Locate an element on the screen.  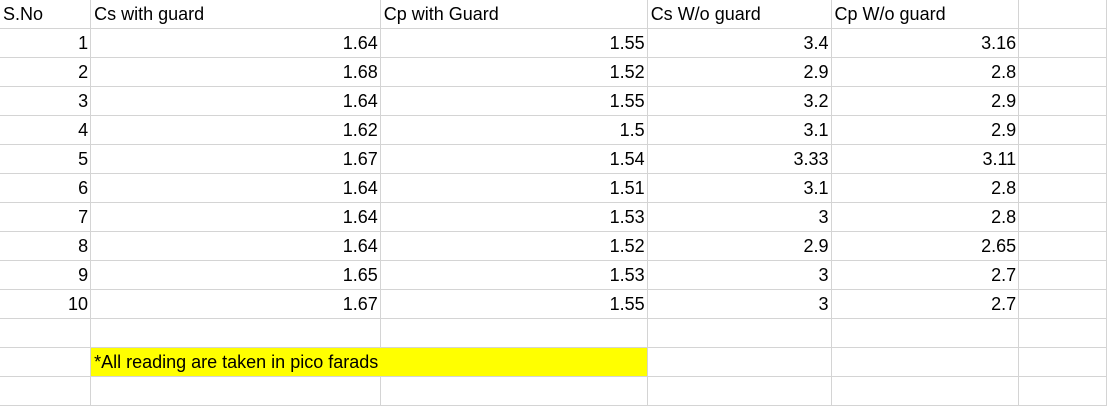
table-row: 1 1.64 1.55 3.4 3.16 is located at coordinates (553, 43).